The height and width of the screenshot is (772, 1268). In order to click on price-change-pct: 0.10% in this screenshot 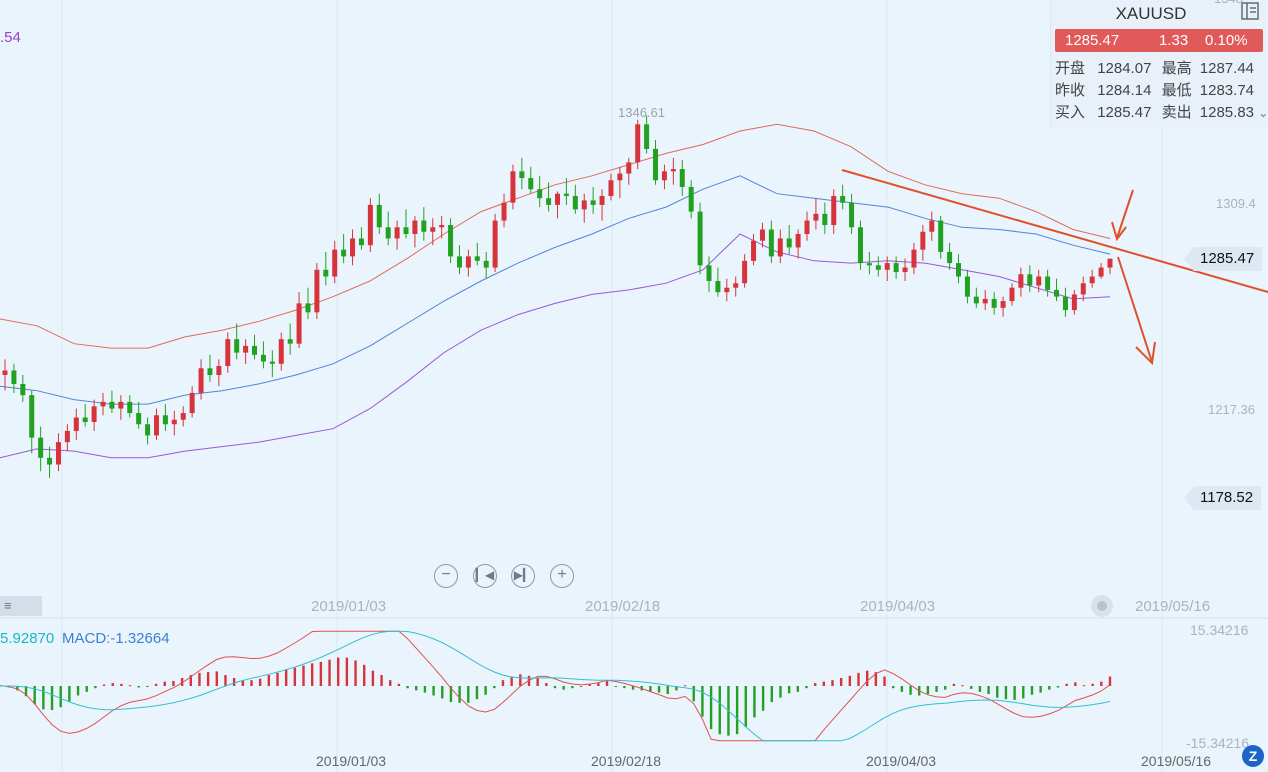, I will do `click(1226, 40)`.